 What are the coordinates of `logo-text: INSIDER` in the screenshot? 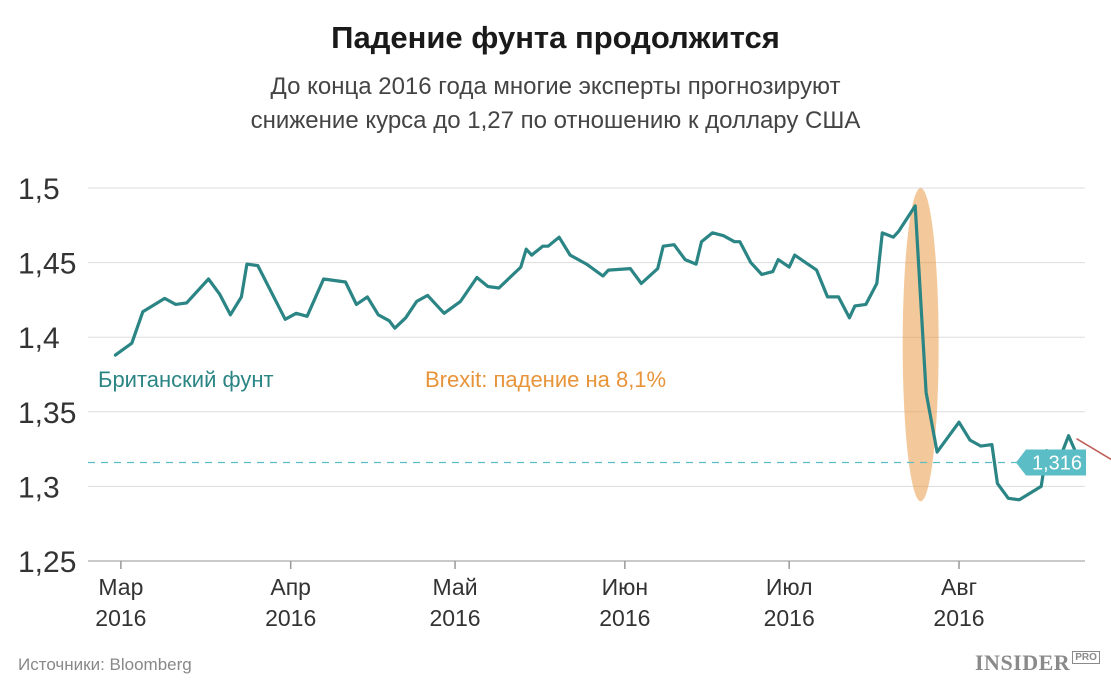 It's located at (1023, 662).